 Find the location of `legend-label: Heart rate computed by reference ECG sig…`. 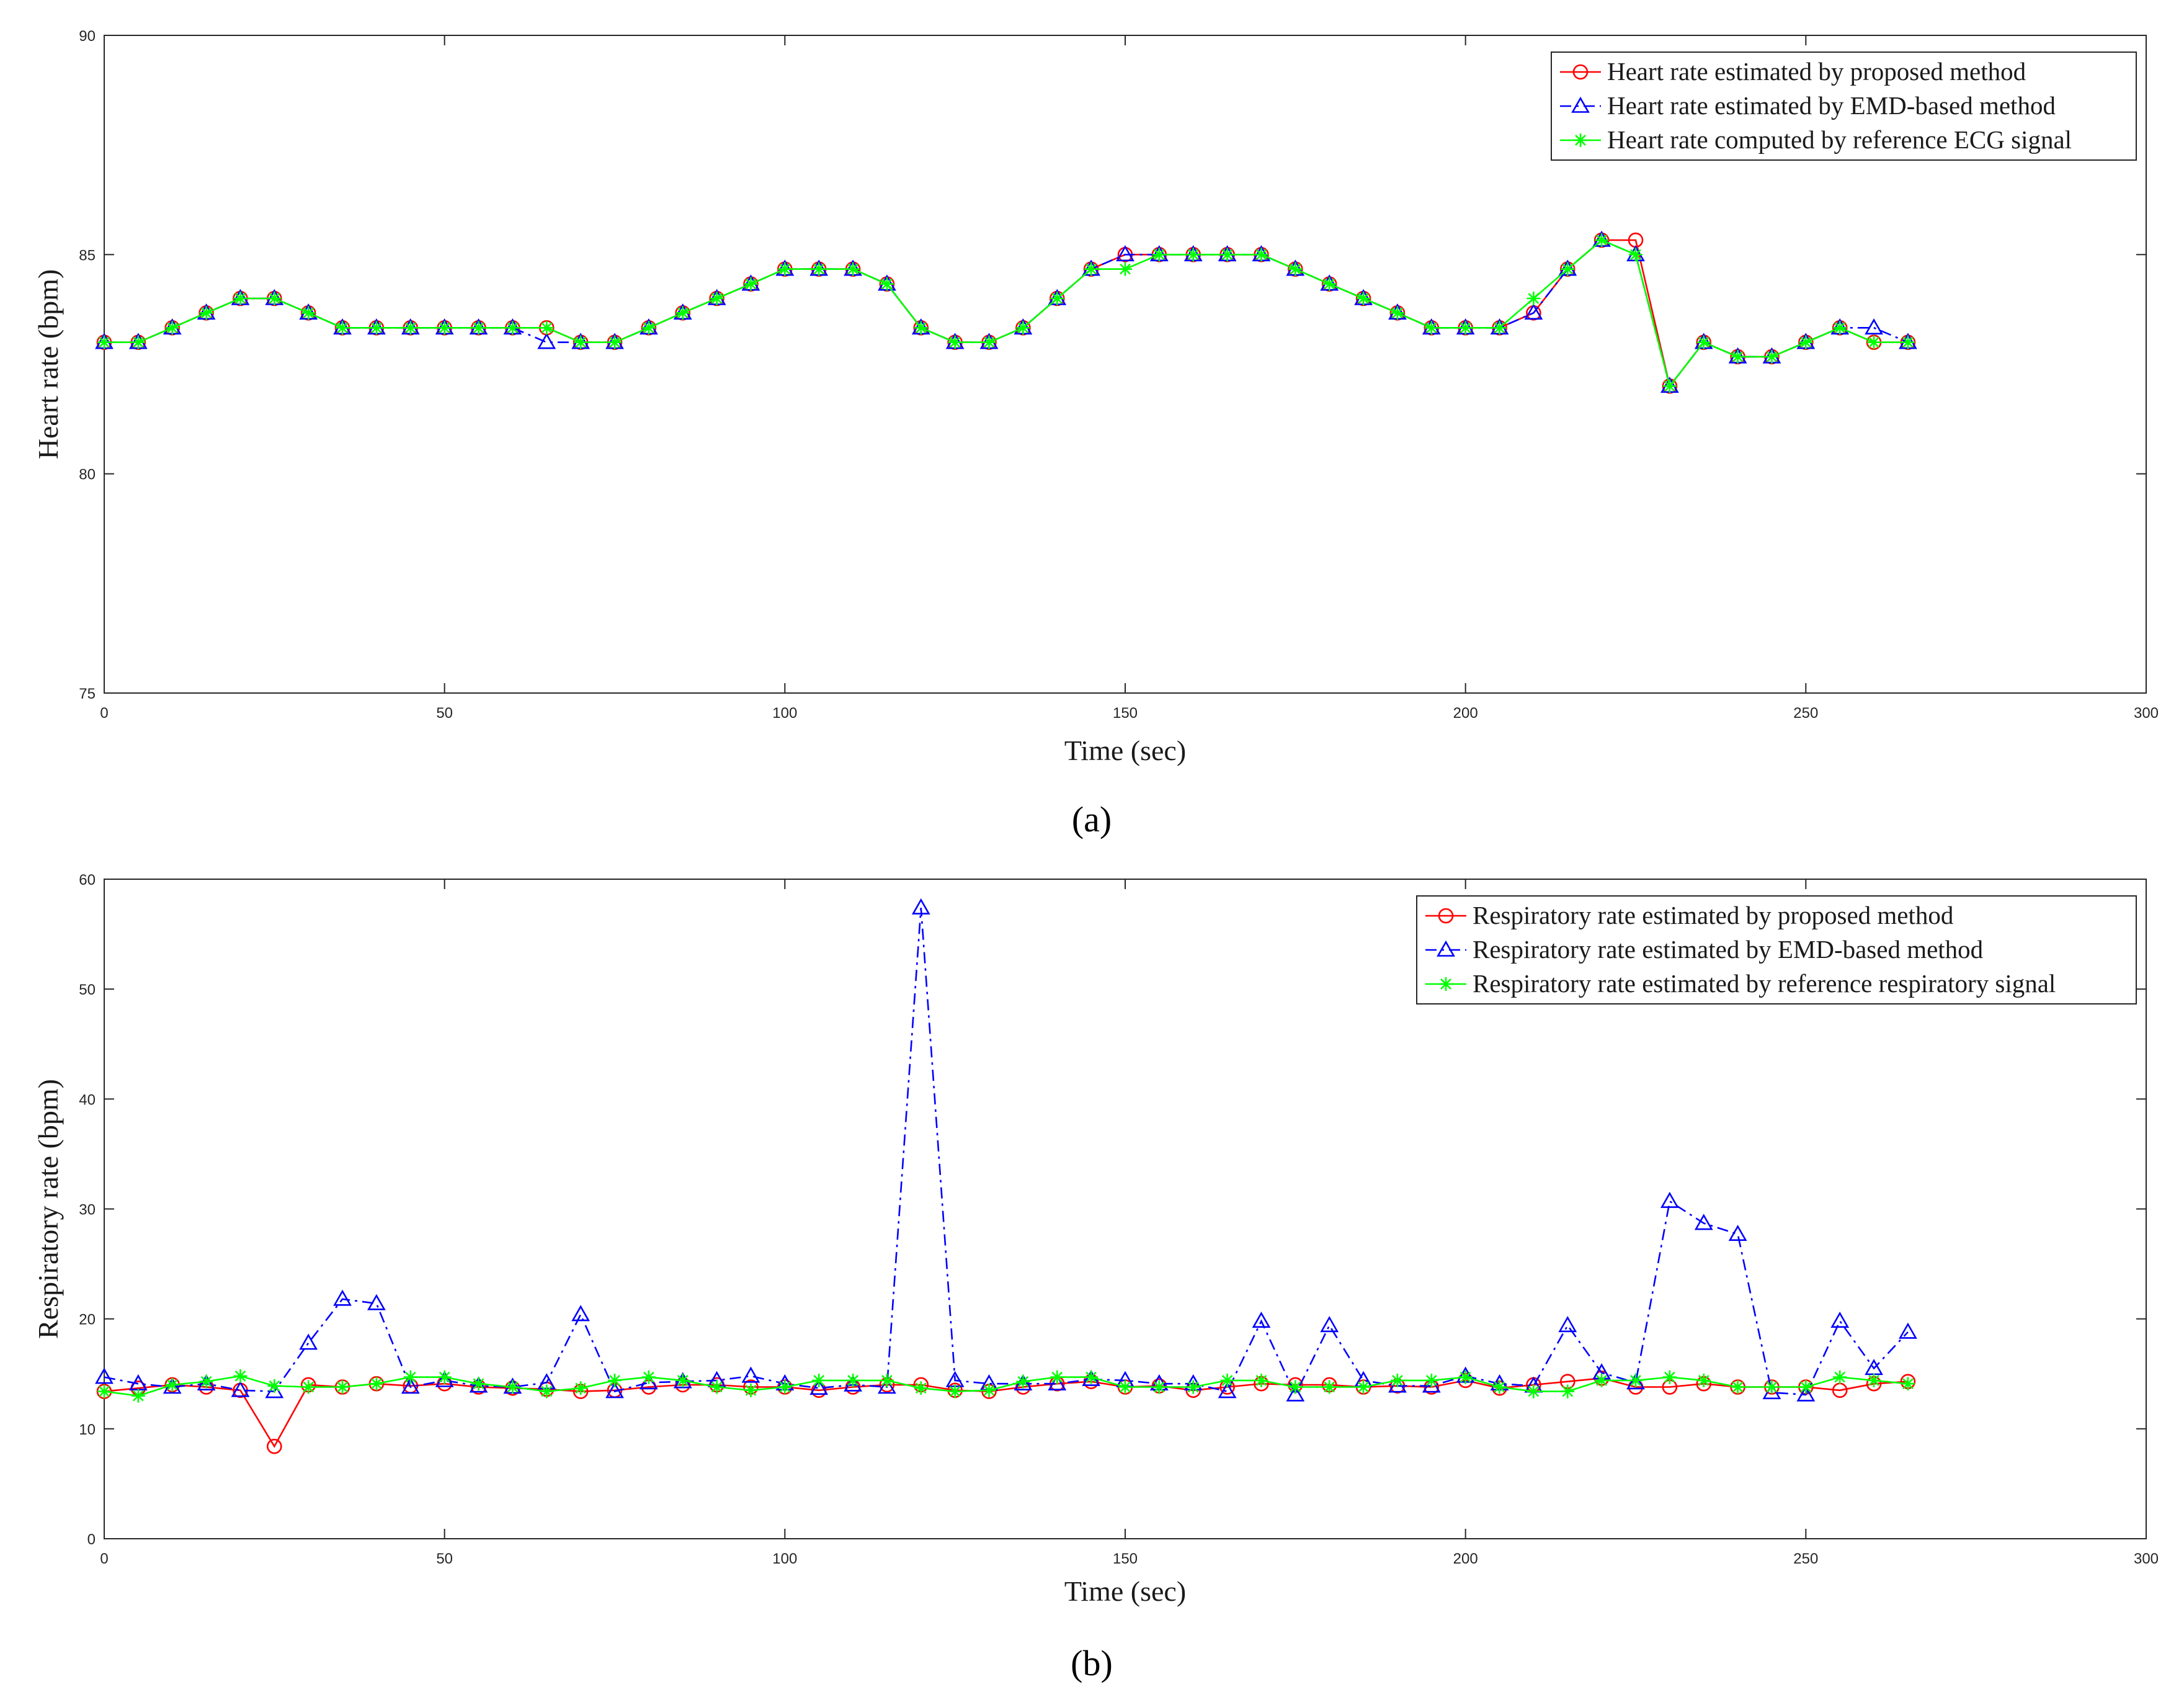

legend-label: Heart rate computed by reference ECG sig… is located at coordinates (1840, 139).